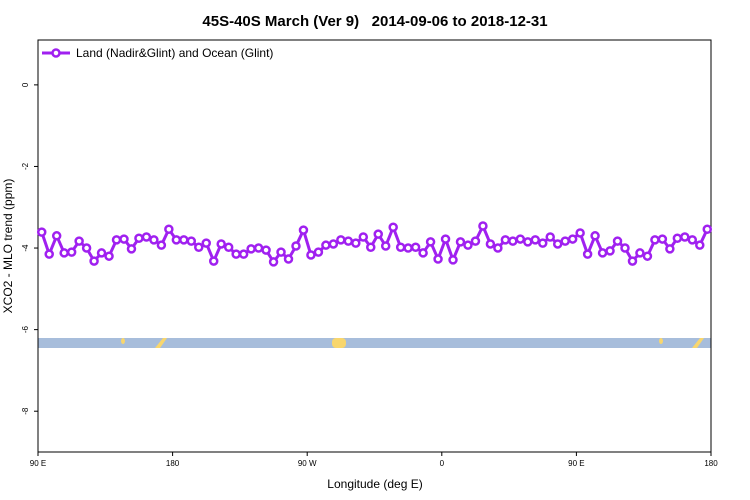  What do you see at coordinates (307, 463) in the screenshot?
I see `x-tick-label: 90 W` at bounding box center [307, 463].